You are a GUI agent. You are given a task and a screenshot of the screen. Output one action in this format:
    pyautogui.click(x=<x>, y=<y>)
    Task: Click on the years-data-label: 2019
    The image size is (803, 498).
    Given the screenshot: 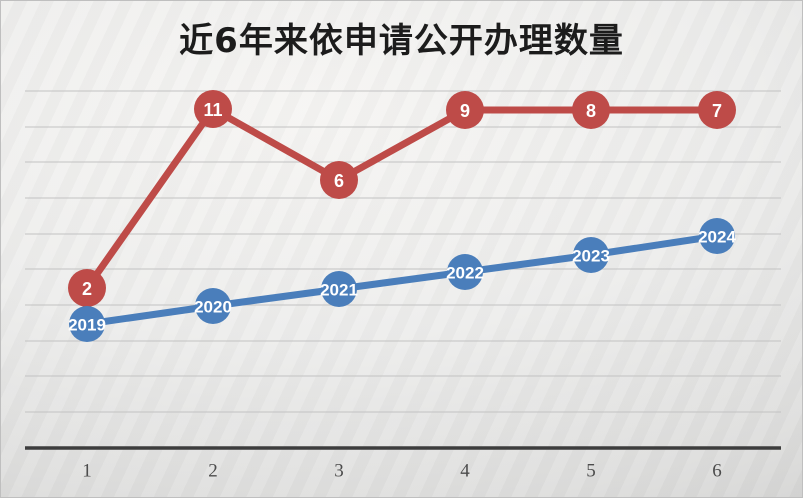 What is the action you would take?
    pyautogui.click(x=87, y=325)
    